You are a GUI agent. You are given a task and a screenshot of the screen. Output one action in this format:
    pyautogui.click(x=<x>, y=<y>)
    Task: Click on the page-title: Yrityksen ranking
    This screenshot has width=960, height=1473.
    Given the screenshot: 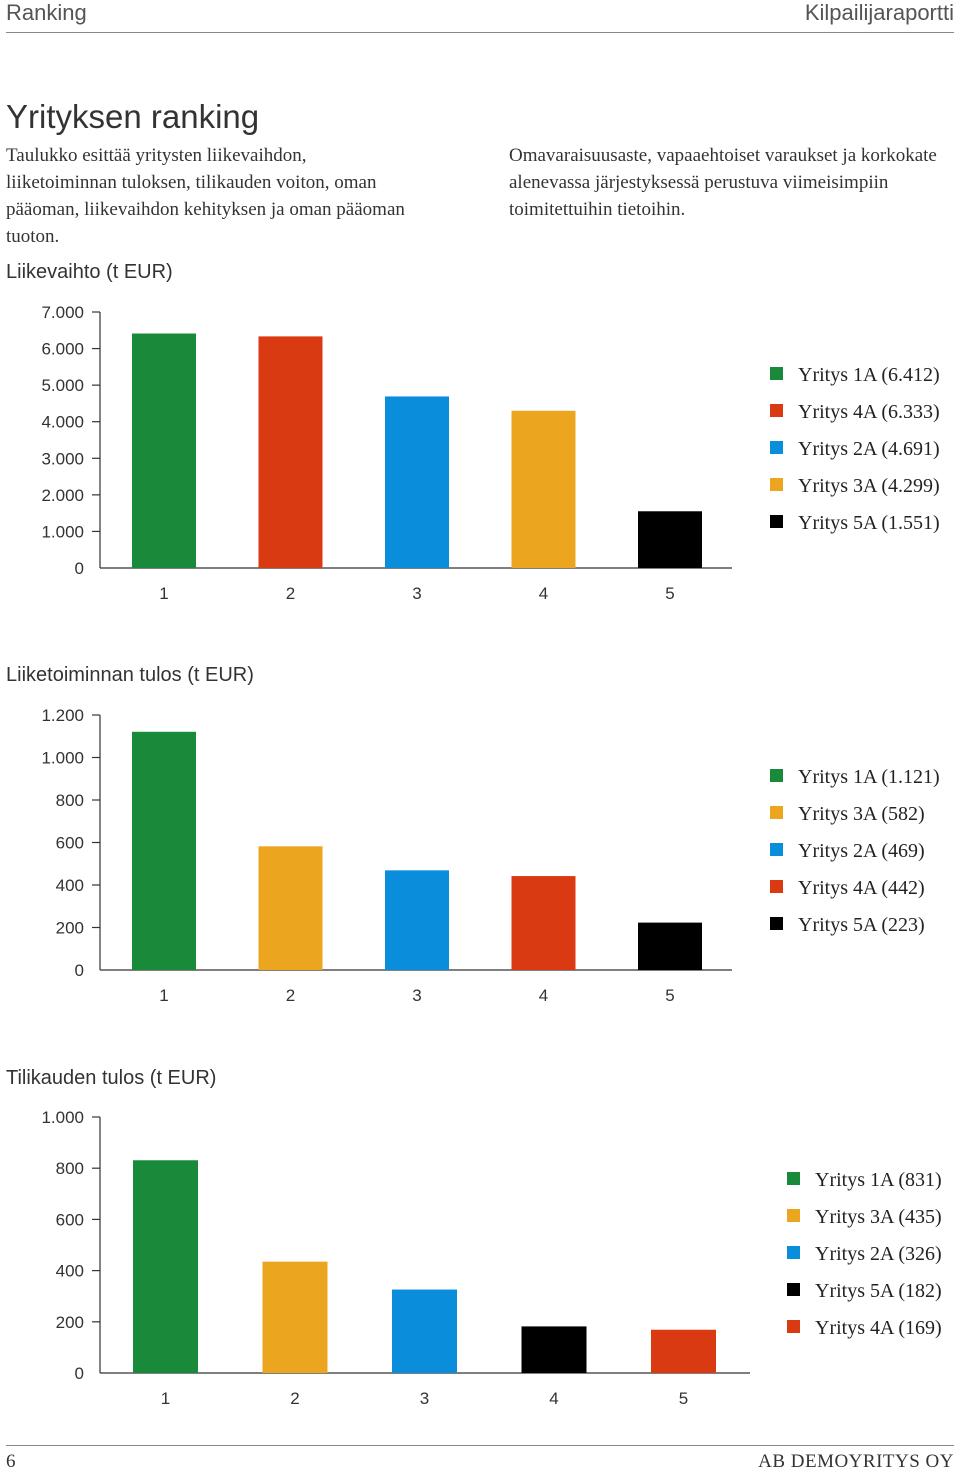 What is the action you would take?
    pyautogui.click(x=133, y=117)
    